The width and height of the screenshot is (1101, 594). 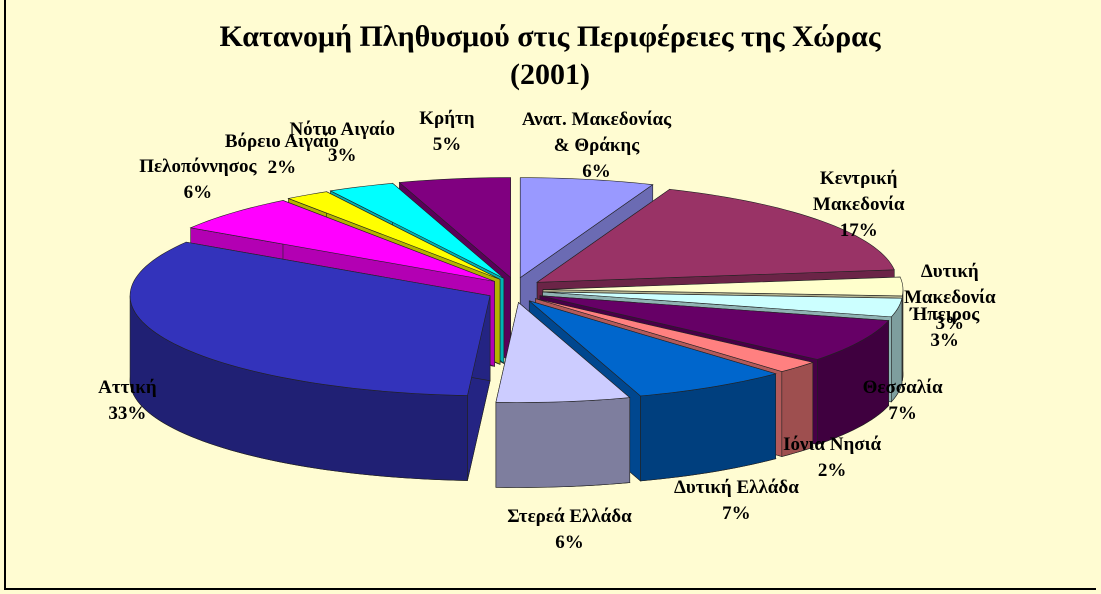 What do you see at coordinates (282, 155) in the screenshot?
I see `data-label: Βόρειο Αιγαίο 2%` at bounding box center [282, 155].